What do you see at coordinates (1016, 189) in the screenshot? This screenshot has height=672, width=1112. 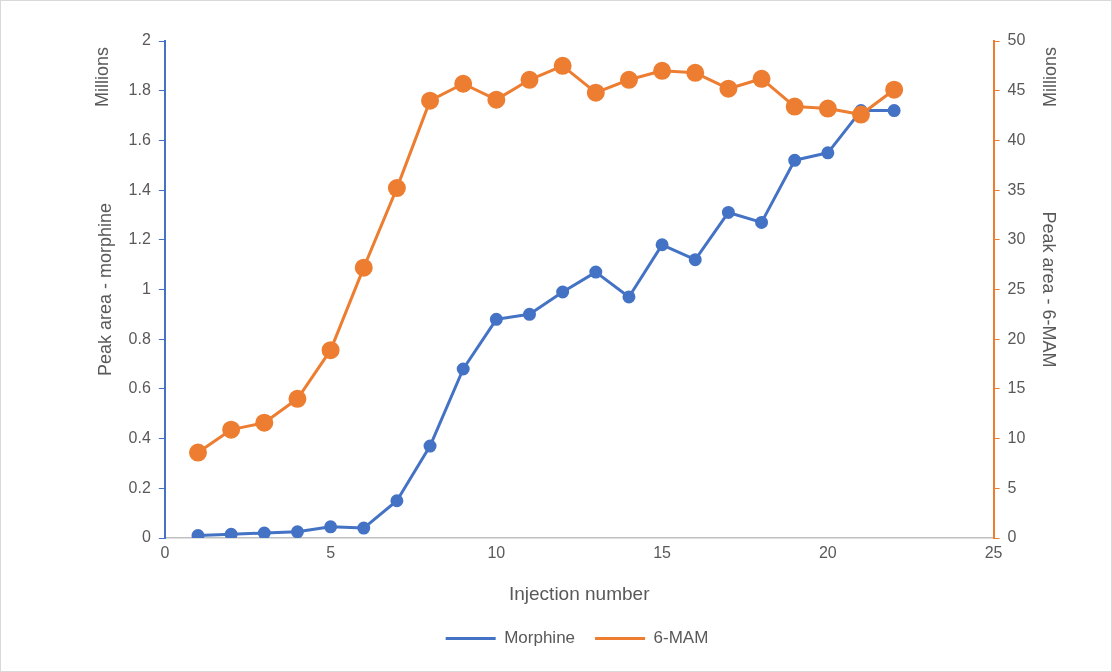 I see `y2-tick-label: 35` at bounding box center [1016, 189].